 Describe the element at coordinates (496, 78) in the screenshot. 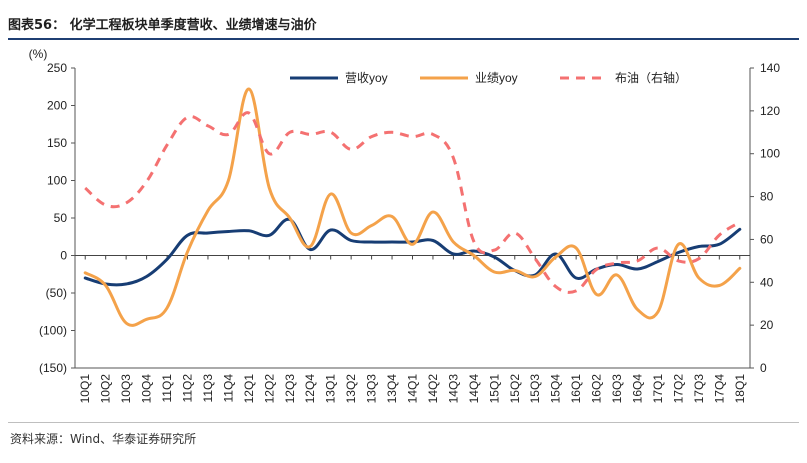

I see `legend-label-profit-yoy: 业绩yoy` at that location.